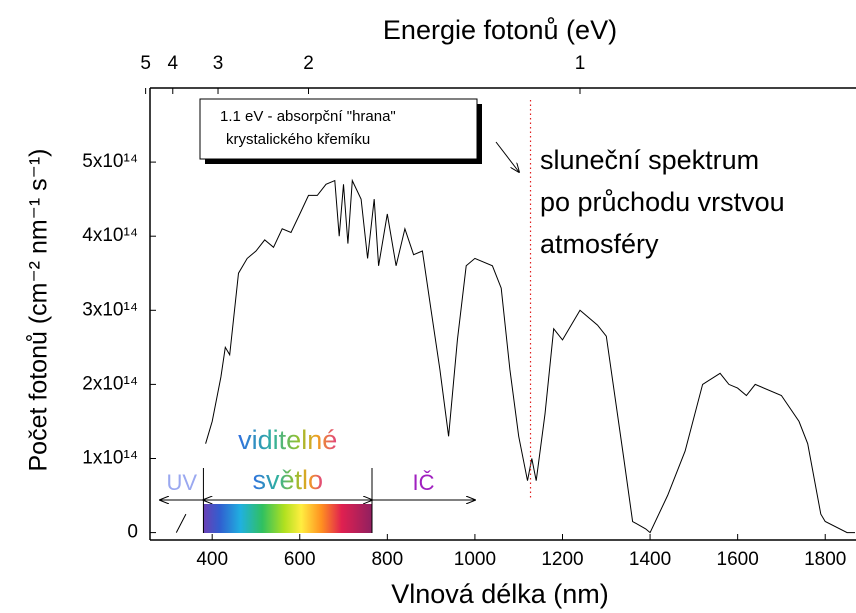  Describe the element at coordinates (298, 139) in the screenshot. I see `box-text: krystalického křemíku` at that location.